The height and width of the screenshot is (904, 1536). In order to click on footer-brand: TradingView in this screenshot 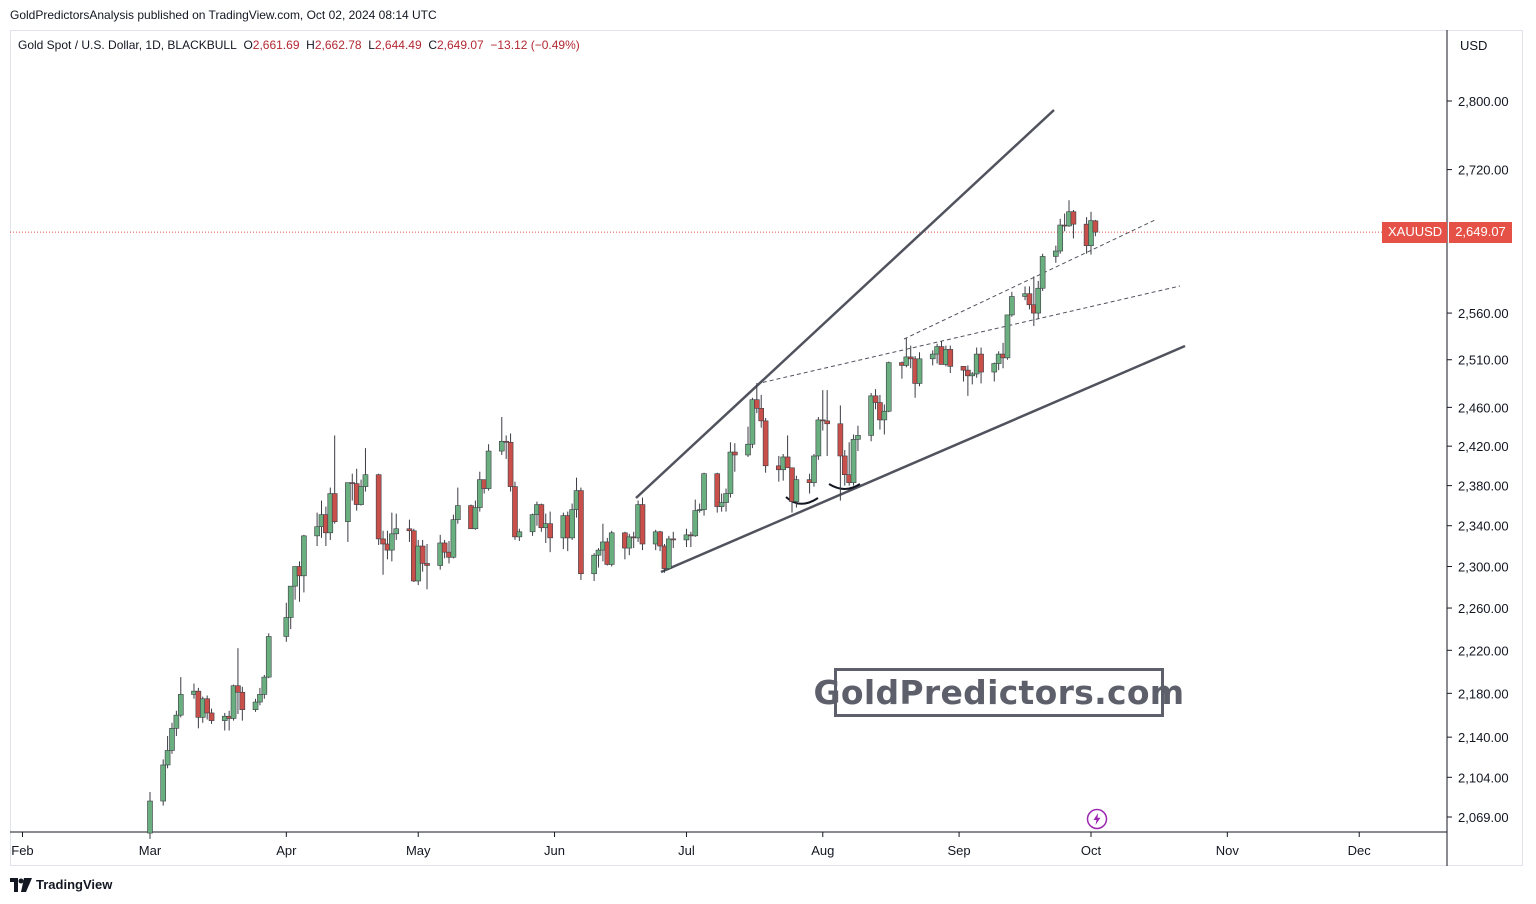, I will do `click(74, 884)`.